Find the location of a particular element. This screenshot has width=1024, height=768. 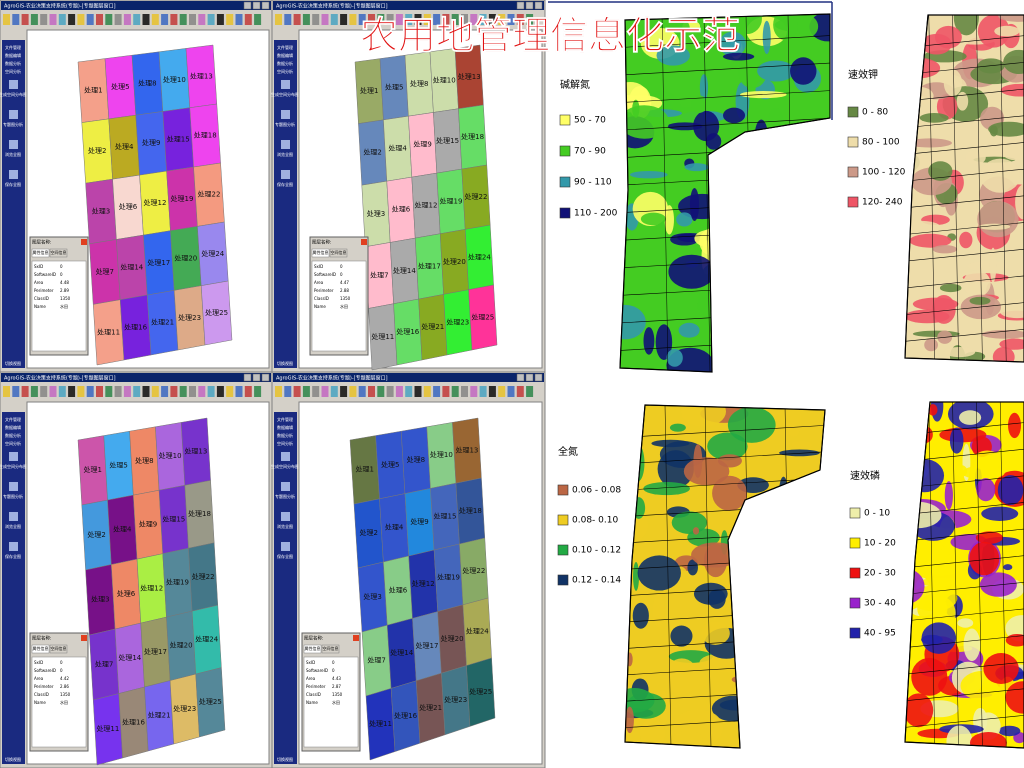

menu-item: 空间分析 is located at coordinates (285, 71).